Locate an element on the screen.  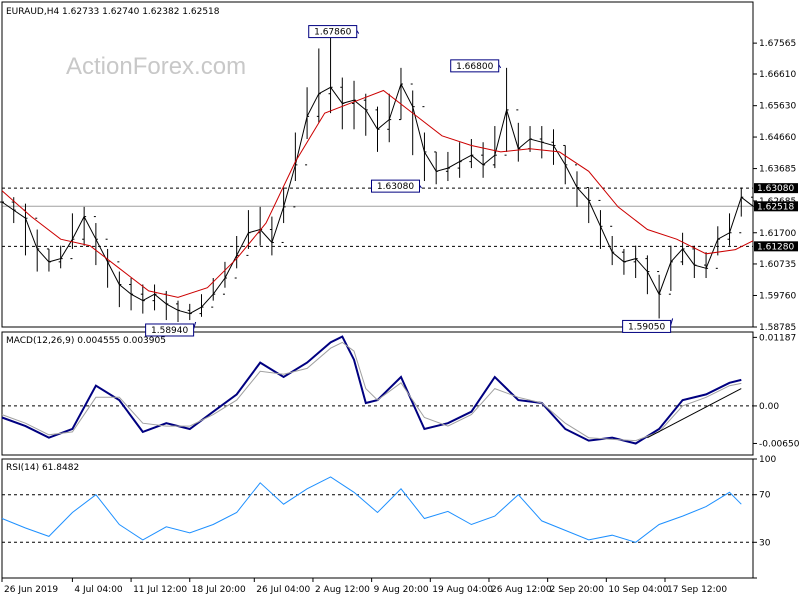
rsi-title: RSI(14) 61.8482 is located at coordinates (42, 468).